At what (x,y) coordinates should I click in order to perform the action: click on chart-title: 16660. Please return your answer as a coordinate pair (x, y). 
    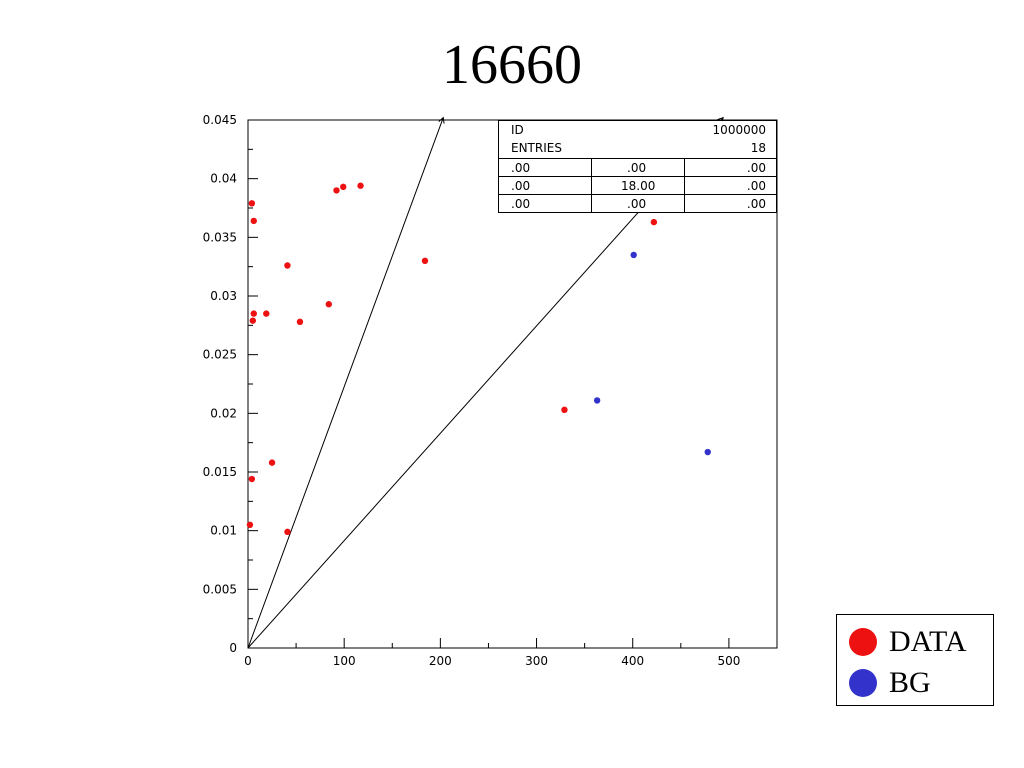
    Looking at the image, I should click on (512, 65).